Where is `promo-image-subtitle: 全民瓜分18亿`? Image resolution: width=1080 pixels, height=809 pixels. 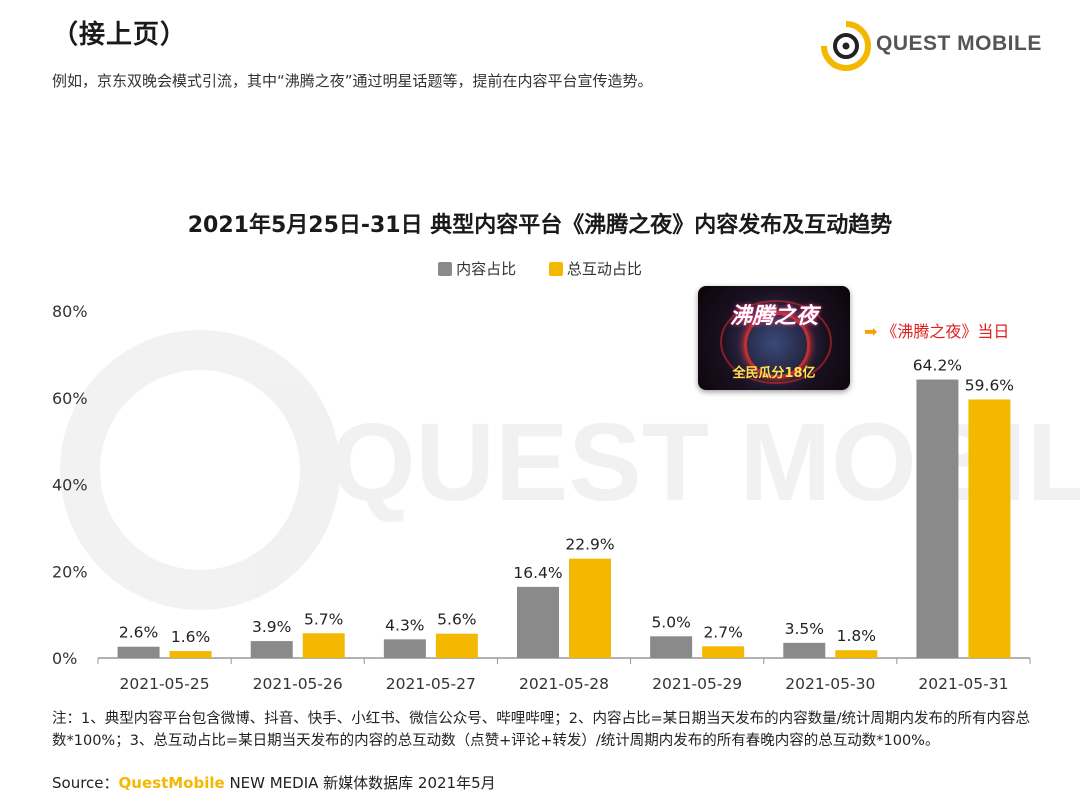 promo-image-subtitle: 全民瓜分18亿 is located at coordinates (774, 373).